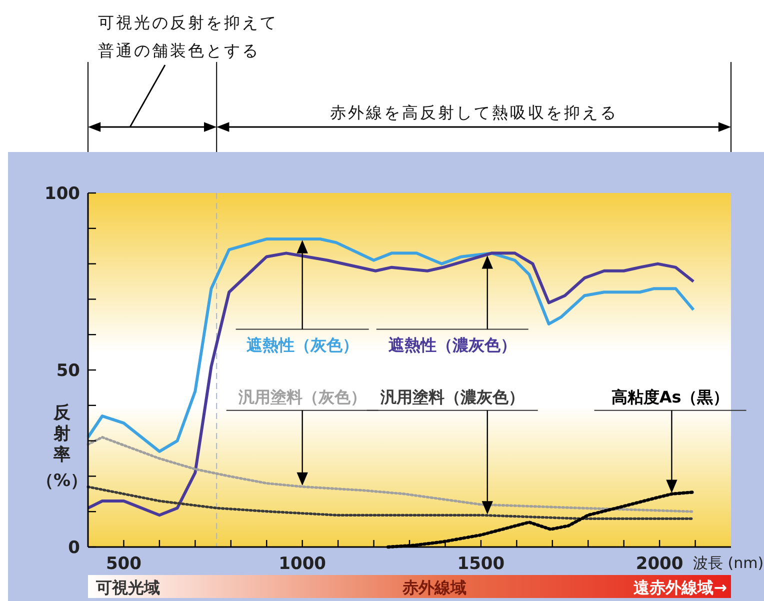 Image resolution: width=764 pixels, height=601 pixels. Describe the element at coordinates (481, 564) in the screenshot. I see `x-tick-label: 1500` at that location.